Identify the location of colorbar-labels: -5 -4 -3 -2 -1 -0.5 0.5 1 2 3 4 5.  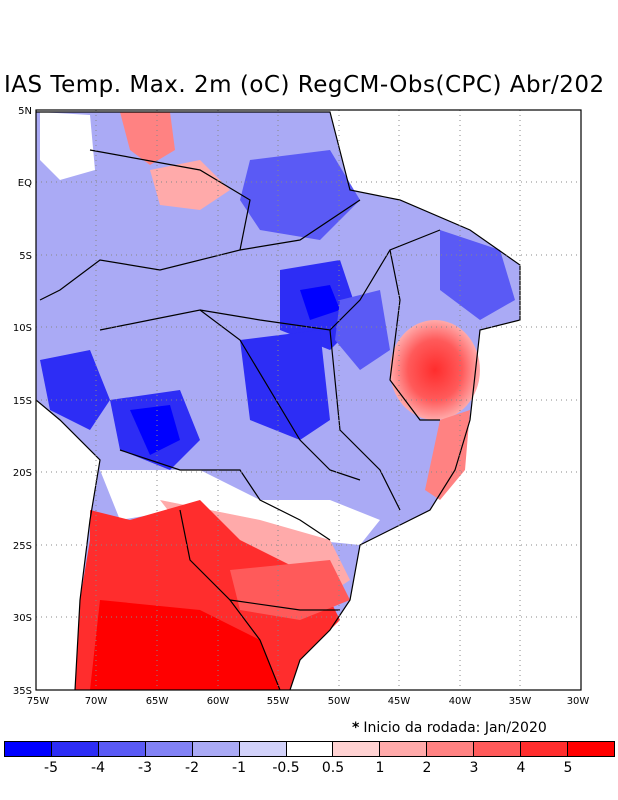
(309, 770).